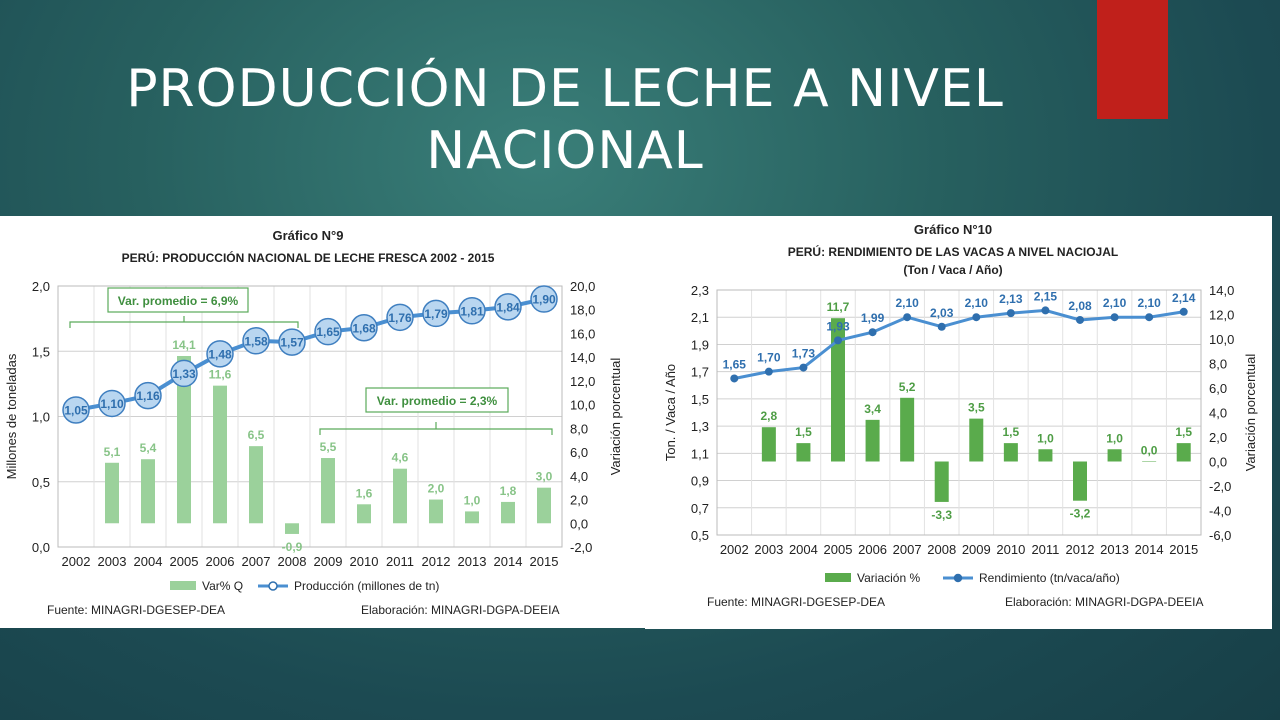 The image size is (1280, 720). Describe the element at coordinates (148, 448) in the screenshot. I see `bar-value-label: 5,4` at that location.